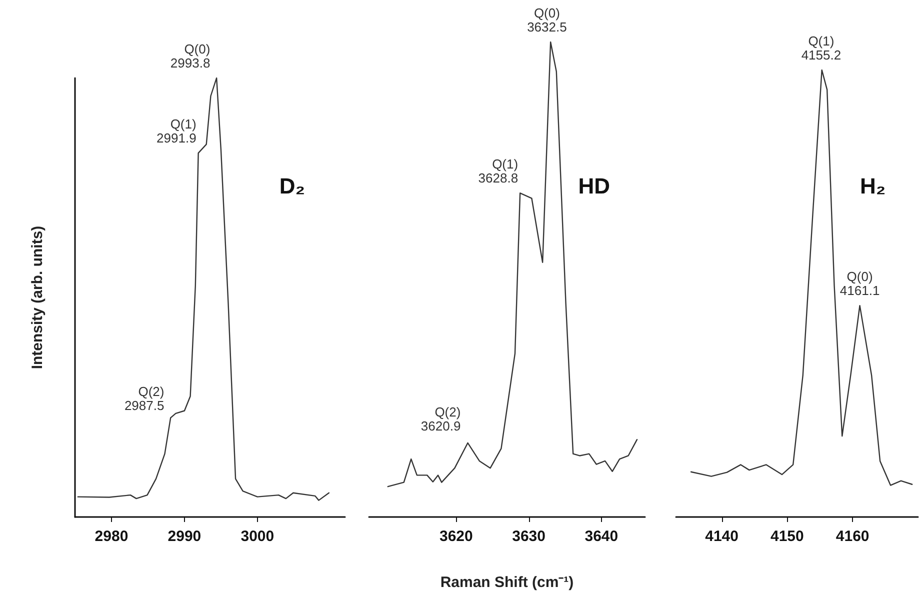 The image size is (923, 601). Describe the element at coordinates (144, 398) in the screenshot. I see `annotation: Q(2) 2987.5` at that location.